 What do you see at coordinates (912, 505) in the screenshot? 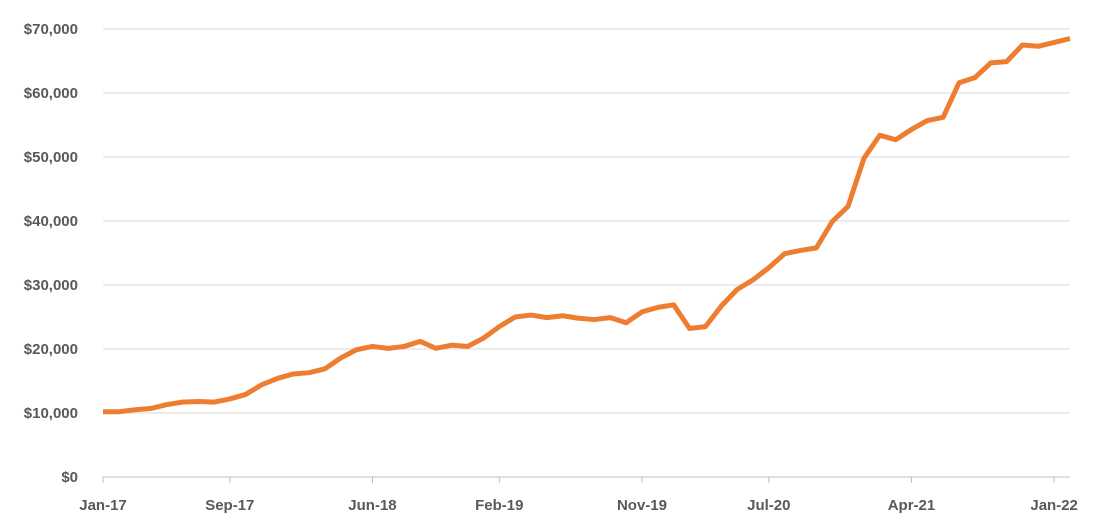
I see `x-tick-label: Apr-21` at bounding box center [912, 505].